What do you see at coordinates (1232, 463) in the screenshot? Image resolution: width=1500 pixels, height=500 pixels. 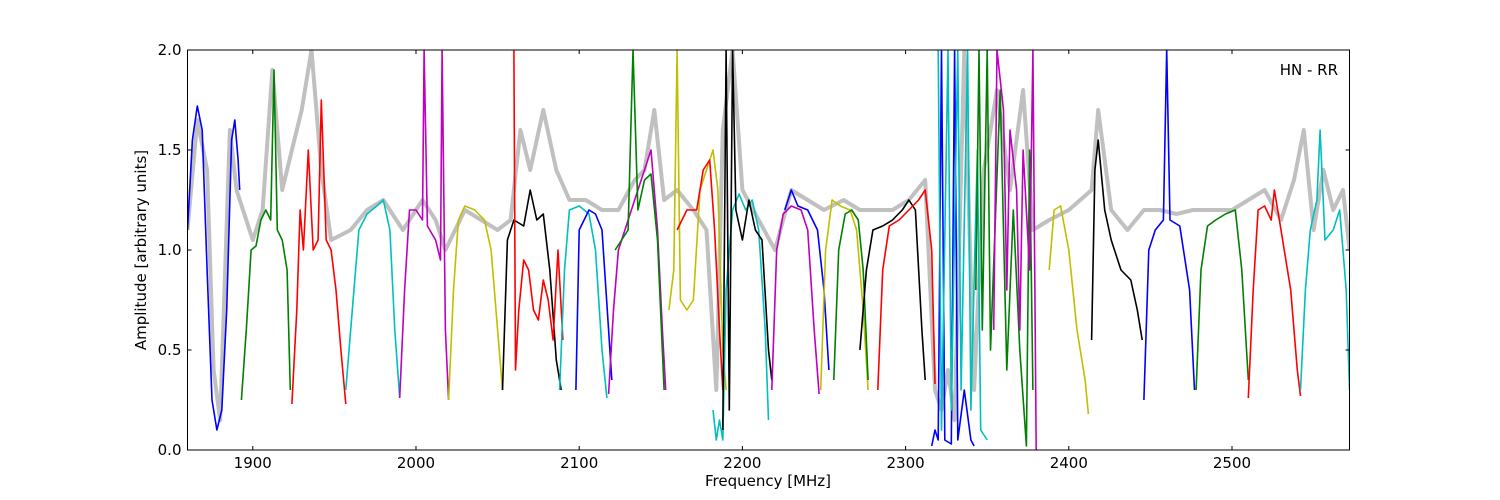 I see `x-tick-label: 2500` at bounding box center [1232, 463].